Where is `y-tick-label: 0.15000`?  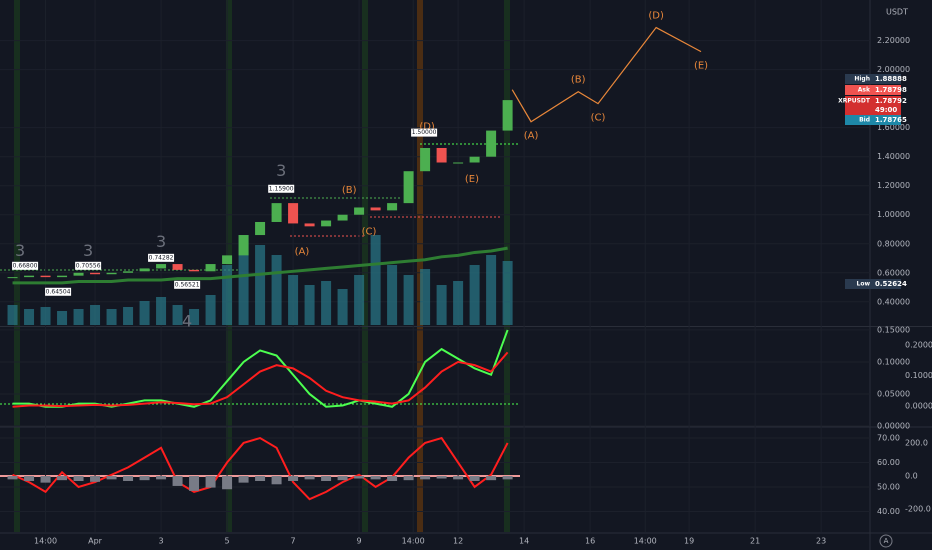 y-tick-label: 0.15000 is located at coordinates (893, 329).